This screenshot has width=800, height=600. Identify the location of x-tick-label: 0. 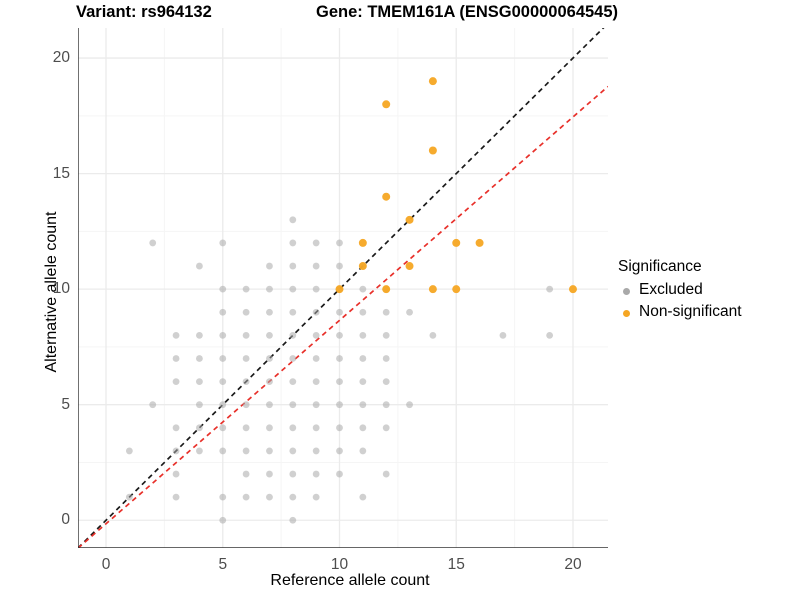
(106, 564).